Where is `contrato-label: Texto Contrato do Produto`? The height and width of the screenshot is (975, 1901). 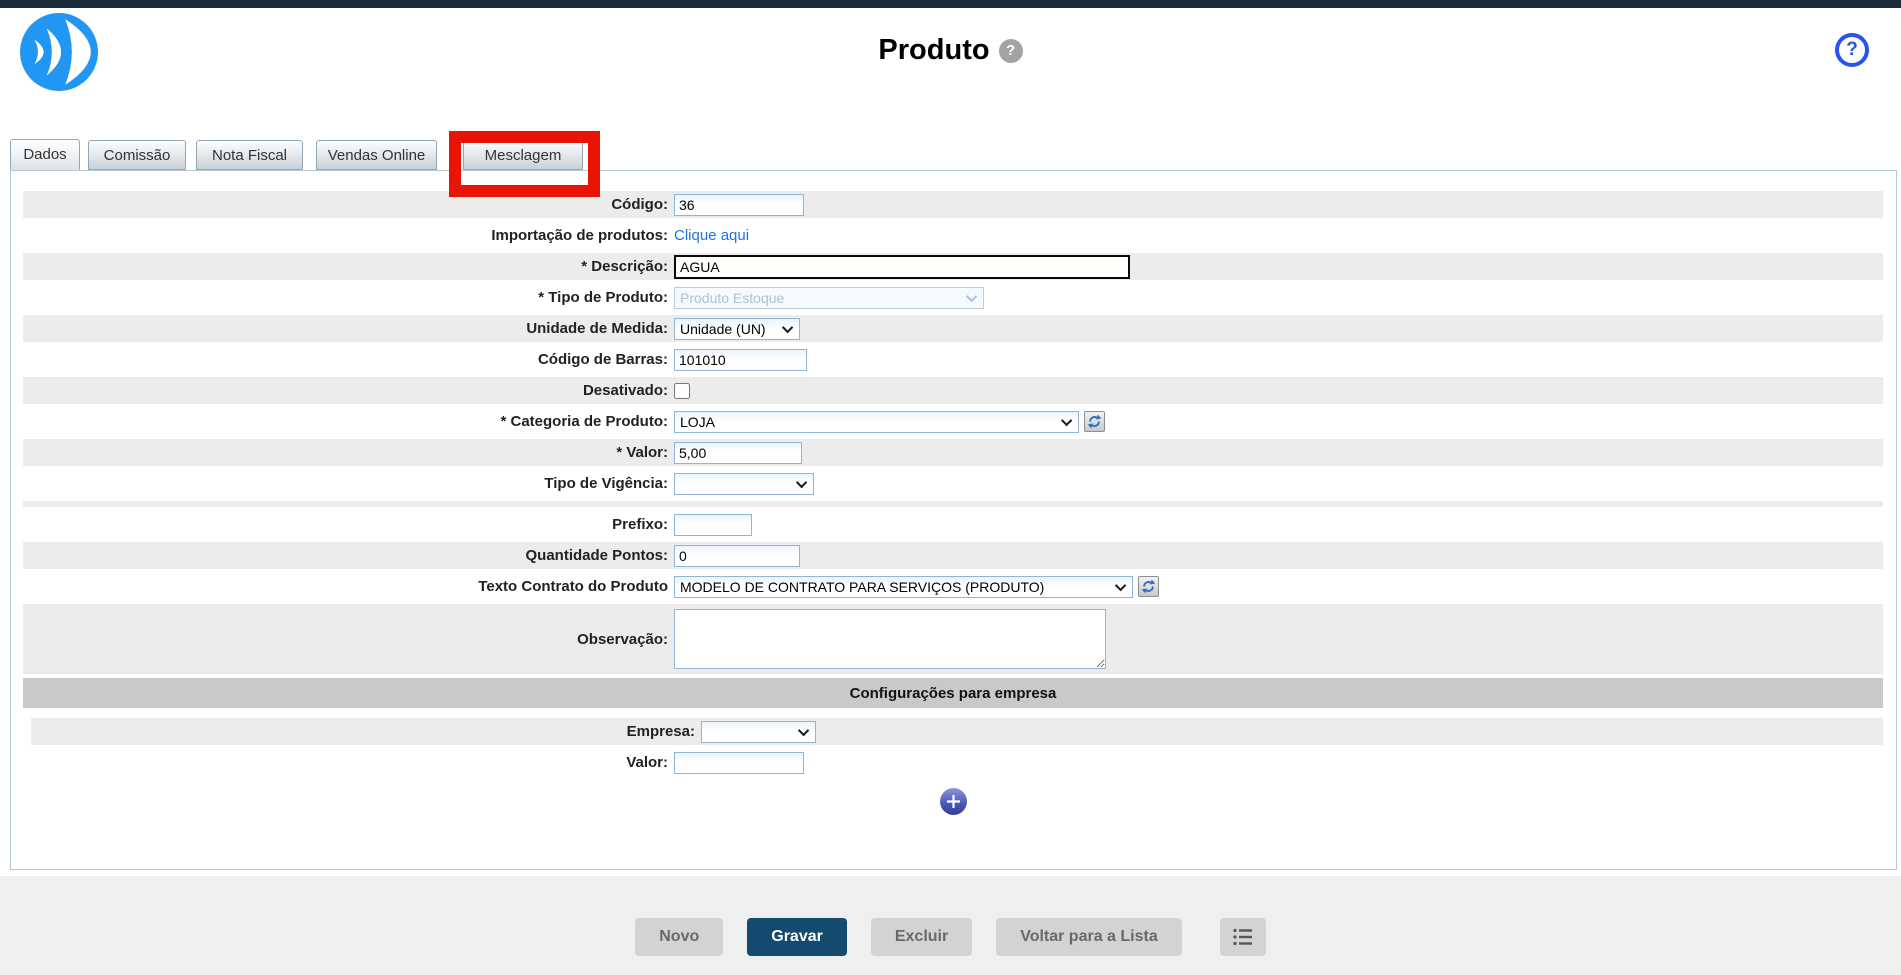 contrato-label: Texto Contrato do Produto is located at coordinates (573, 586).